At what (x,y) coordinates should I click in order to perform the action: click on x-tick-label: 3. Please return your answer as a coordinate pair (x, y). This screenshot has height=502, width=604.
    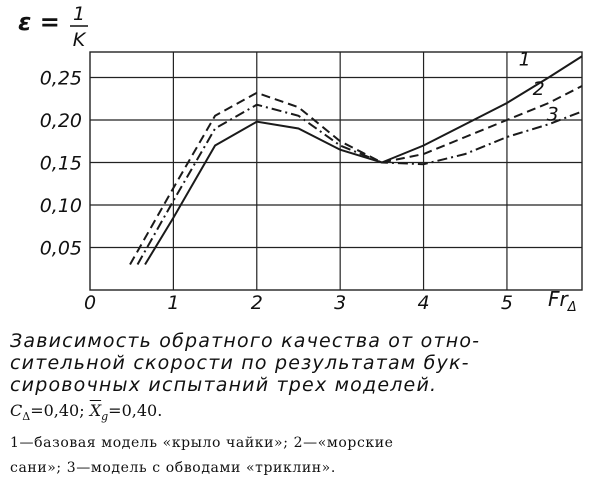
    Looking at the image, I should click on (340, 303).